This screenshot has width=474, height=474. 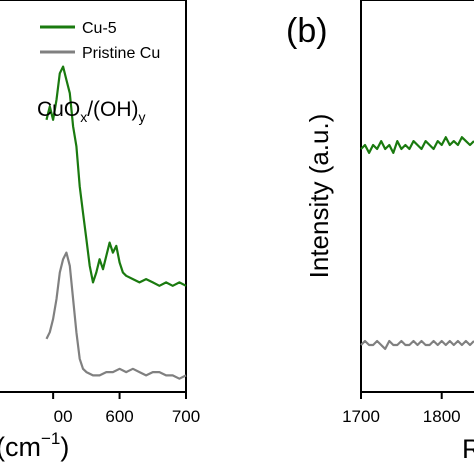 I want to click on legend-label-cu5: Cu-5, so click(x=99, y=28).